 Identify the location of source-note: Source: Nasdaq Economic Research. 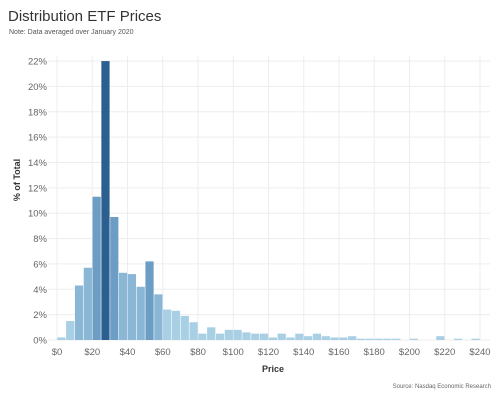
(441, 387).